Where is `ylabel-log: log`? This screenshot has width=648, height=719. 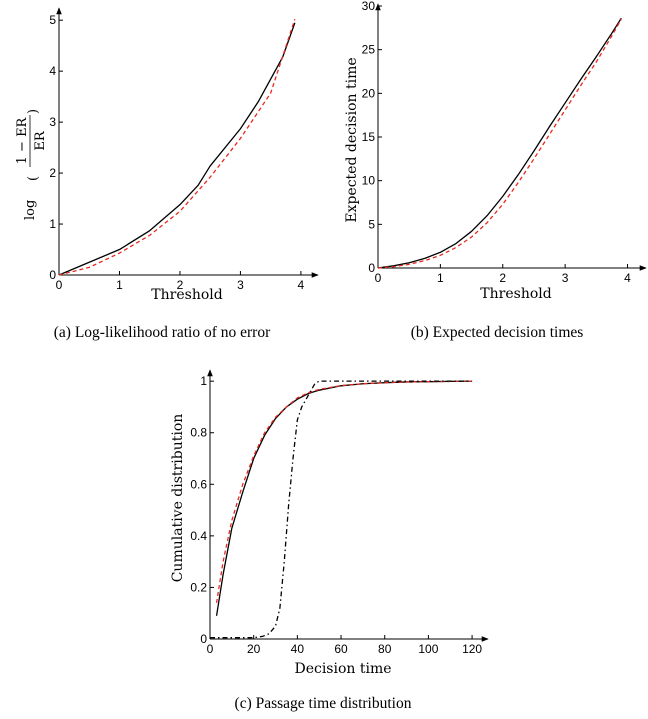 ylabel-log: log is located at coordinates (30, 210).